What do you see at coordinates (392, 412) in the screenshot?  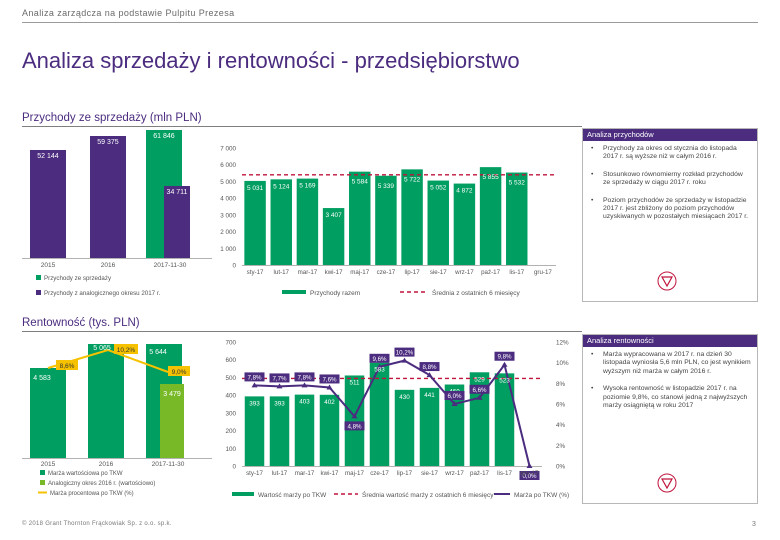 I see `profit-monthly-pct-markers` at bounding box center [392, 412].